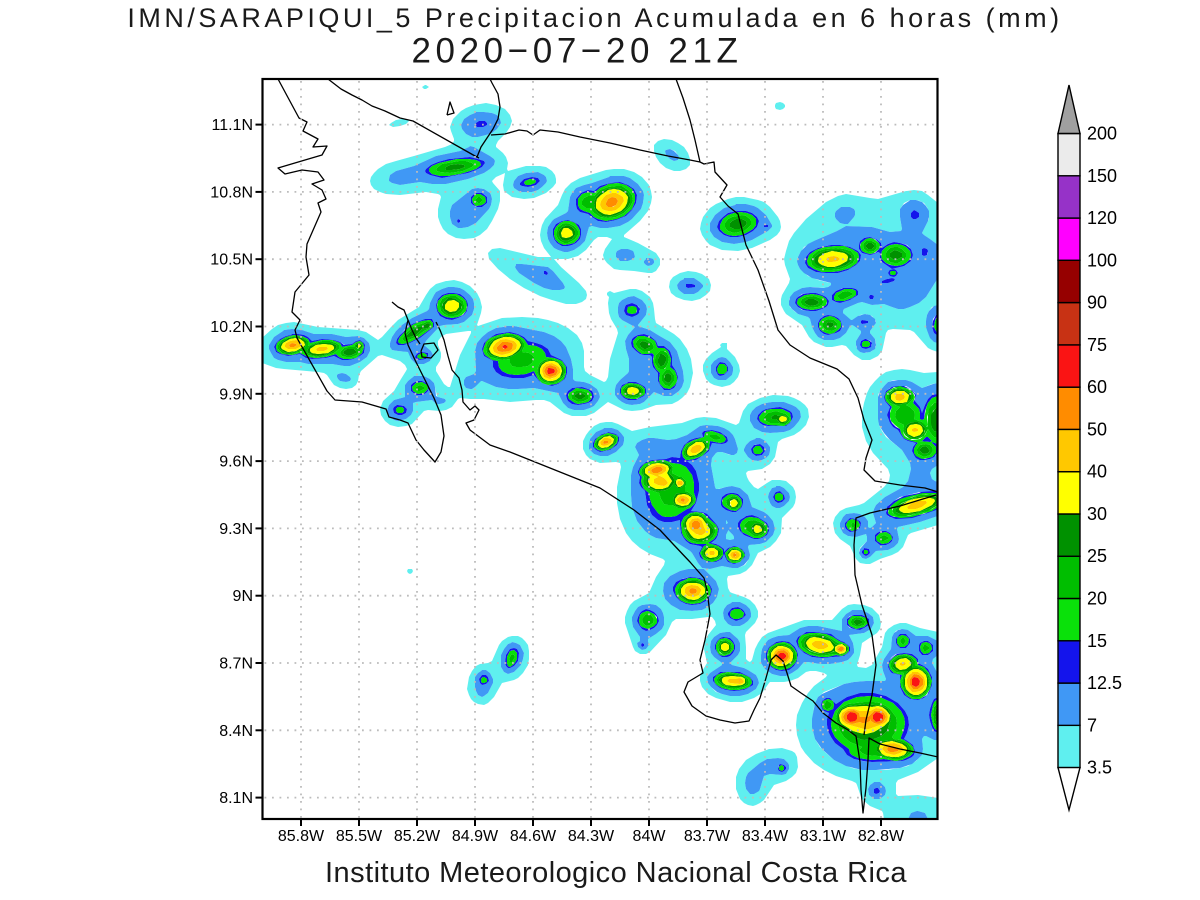 This screenshot has height=900, width=1200. What do you see at coordinates (1099, 768) in the screenshot?
I see `svg-text: 3.5` at bounding box center [1099, 768].